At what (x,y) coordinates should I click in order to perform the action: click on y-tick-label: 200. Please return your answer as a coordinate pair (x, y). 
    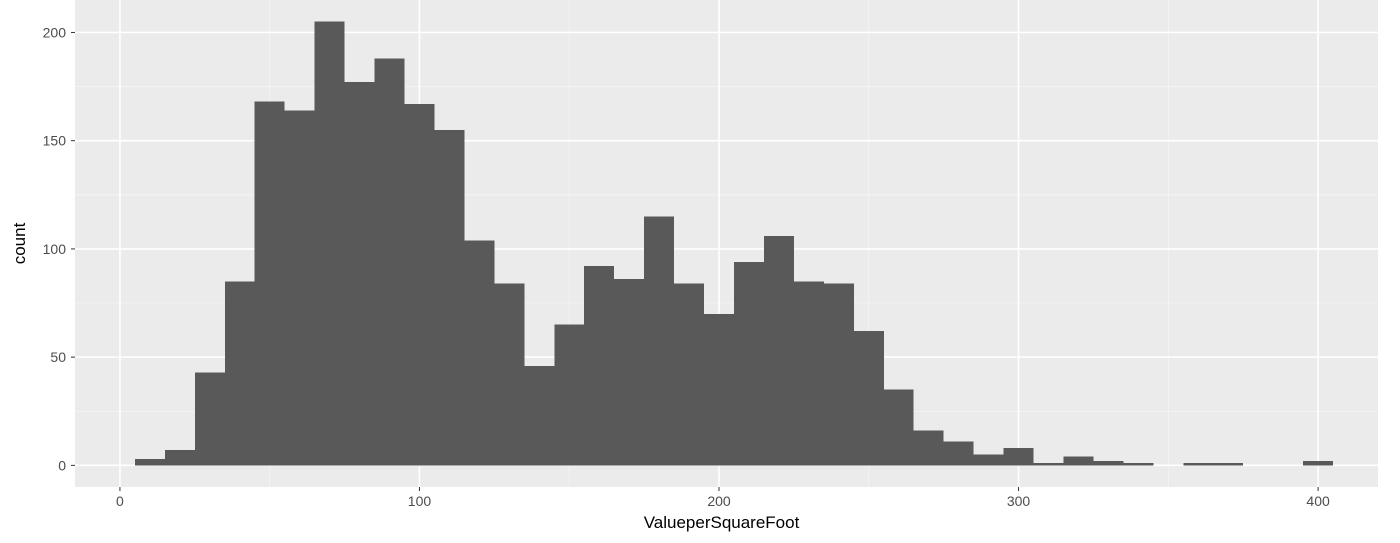
    Looking at the image, I should click on (55, 32).